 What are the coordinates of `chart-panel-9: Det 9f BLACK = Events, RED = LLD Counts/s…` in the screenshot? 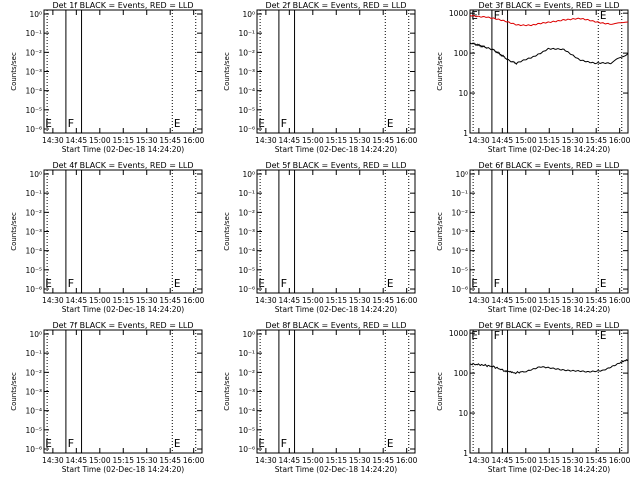 It's located at (533, 397).